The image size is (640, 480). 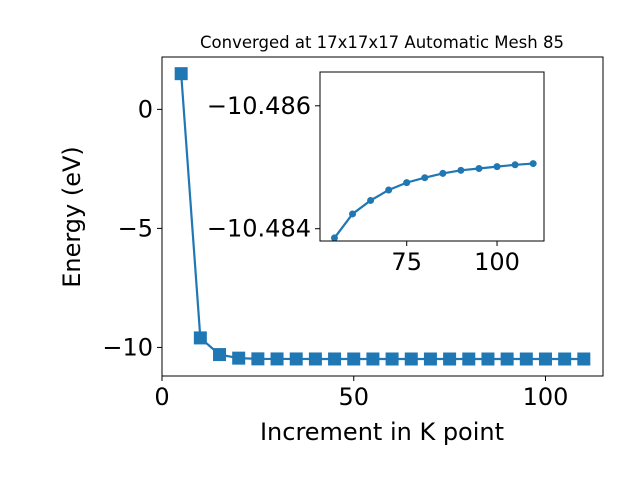 What do you see at coordinates (546, 397) in the screenshot?
I see `main-x-tick-label: 100` at bounding box center [546, 397].